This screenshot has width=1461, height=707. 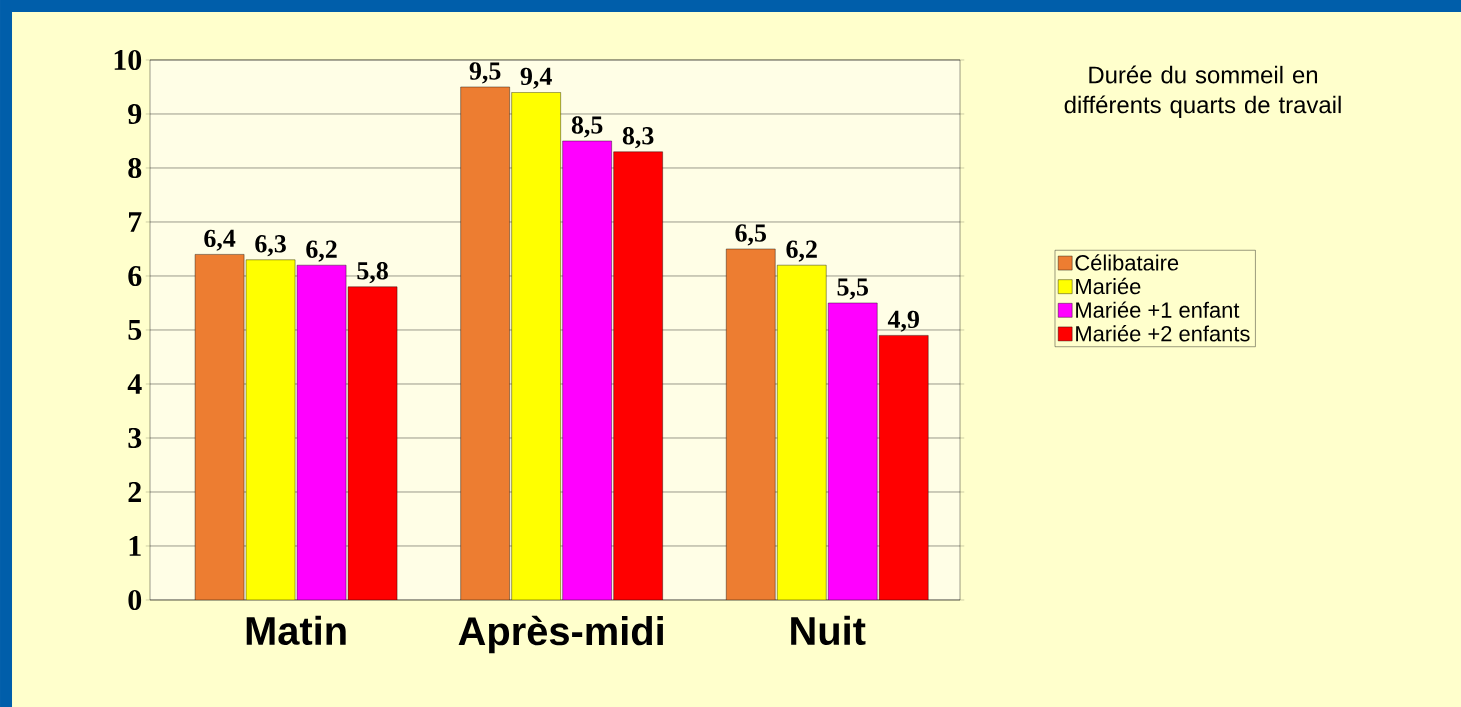 What do you see at coordinates (1202, 92) in the screenshot?
I see `text: Durée du sommeil en différents quarts de travail` at bounding box center [1202, 92].